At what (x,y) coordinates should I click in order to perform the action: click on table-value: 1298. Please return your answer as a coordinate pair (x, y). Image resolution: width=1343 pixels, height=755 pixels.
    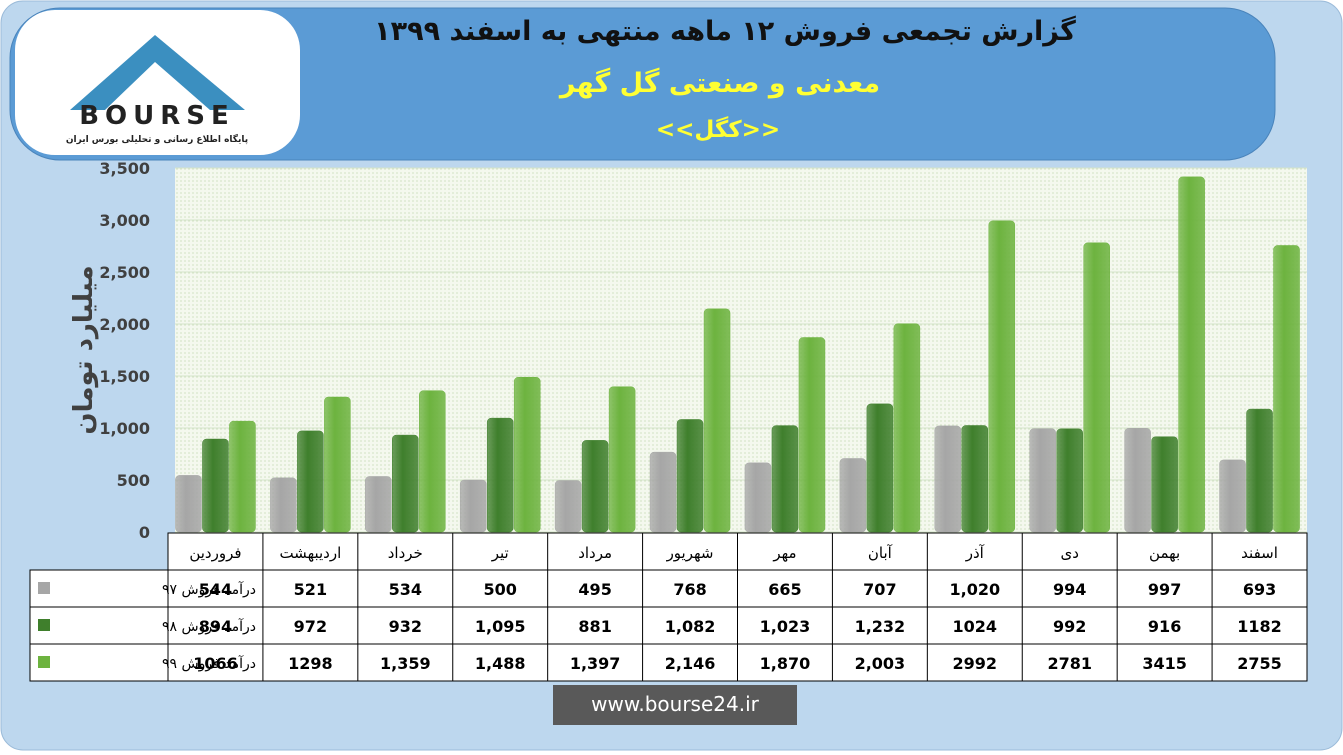
    Looking at the image, I should click on (310, 663).